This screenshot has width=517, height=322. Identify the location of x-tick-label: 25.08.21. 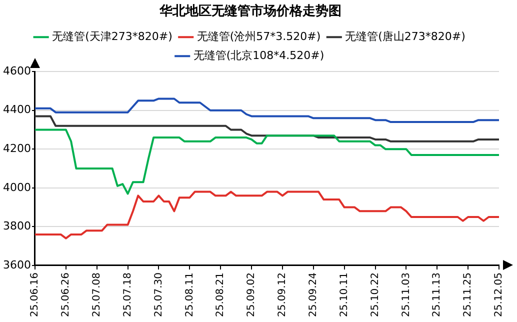
(220, 294).